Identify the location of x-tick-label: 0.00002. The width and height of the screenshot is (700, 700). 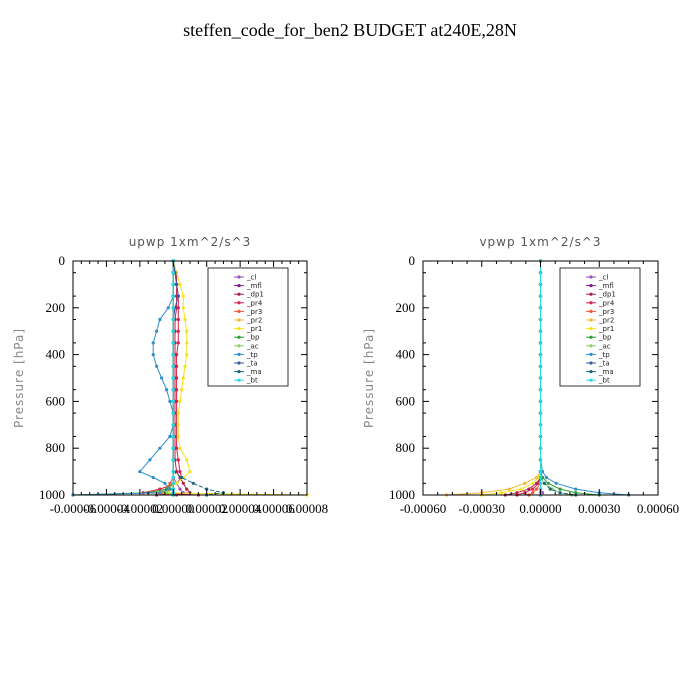
(207, 508).